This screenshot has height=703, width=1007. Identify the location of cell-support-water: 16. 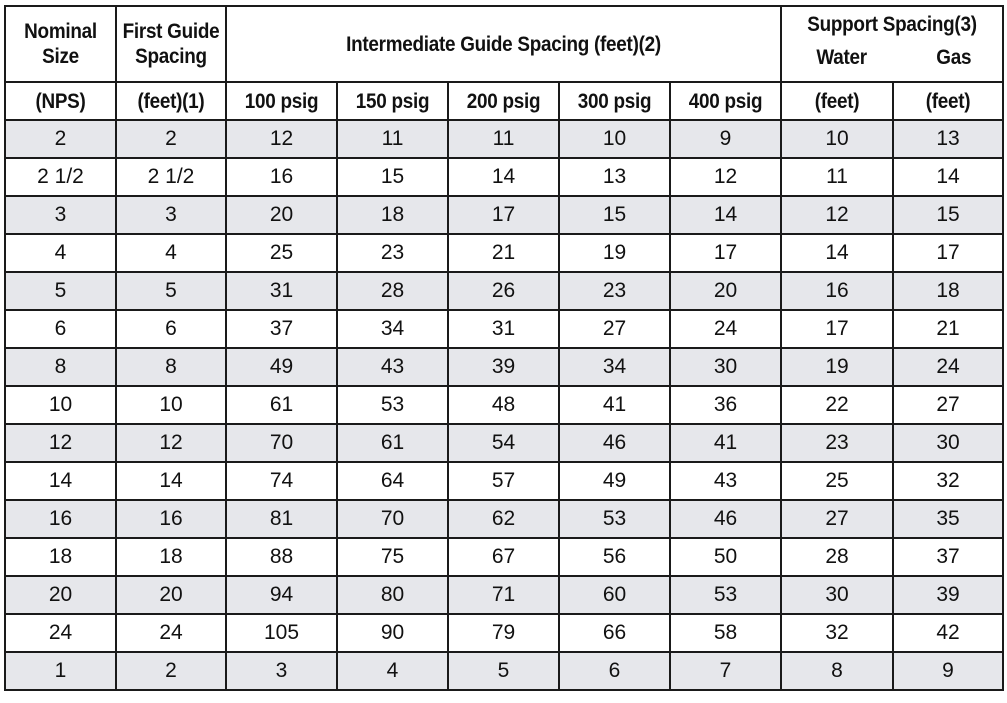
(837, 291).